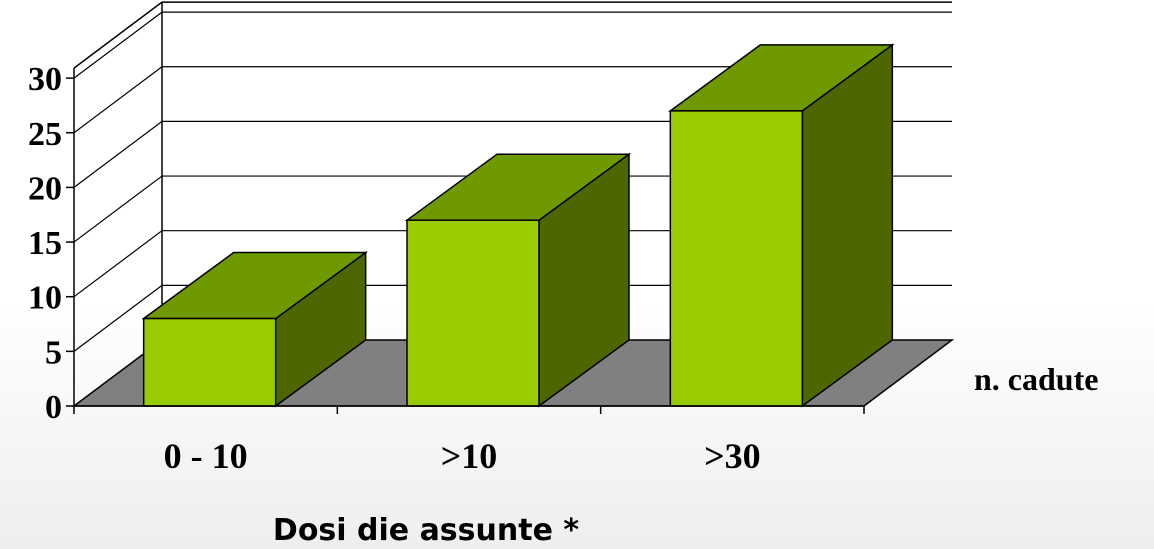  Describe the element at coordinates (45, 243) in the screenshot. I see `y-tick-label: 15` at that location.